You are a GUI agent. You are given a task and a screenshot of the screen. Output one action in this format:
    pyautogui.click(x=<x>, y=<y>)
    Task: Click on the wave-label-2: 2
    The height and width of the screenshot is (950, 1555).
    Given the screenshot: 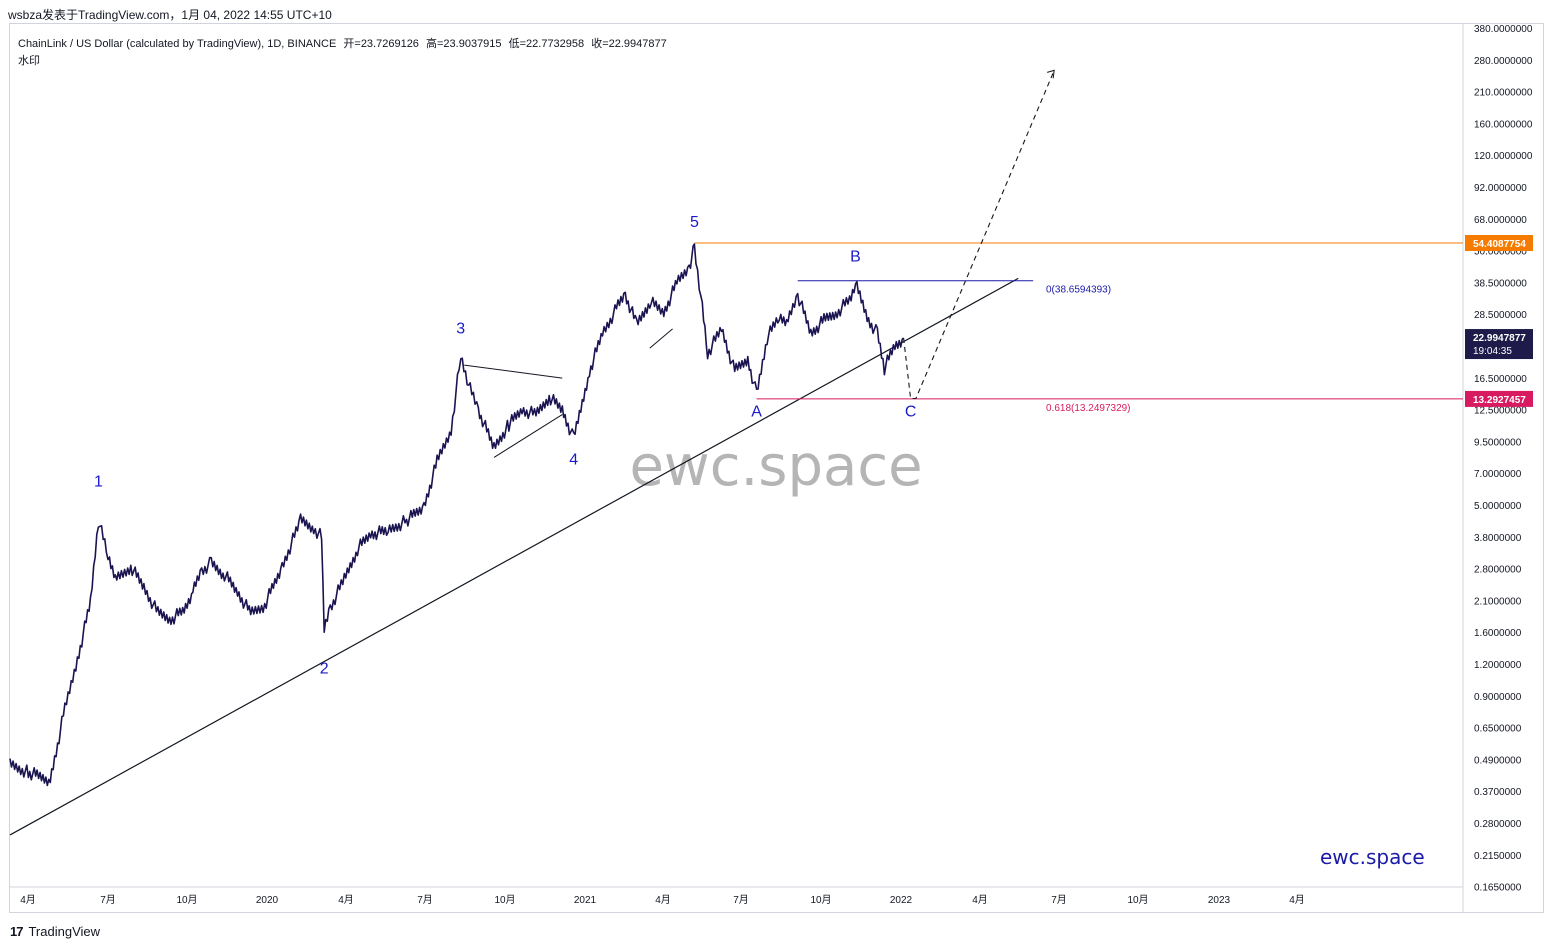 What is the action you would take?
    pyautogui.click(x=324, y=669)
    